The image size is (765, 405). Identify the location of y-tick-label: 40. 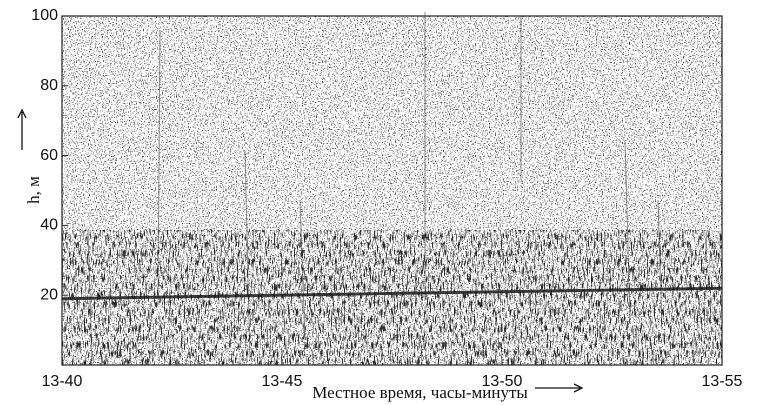
(49, 225).